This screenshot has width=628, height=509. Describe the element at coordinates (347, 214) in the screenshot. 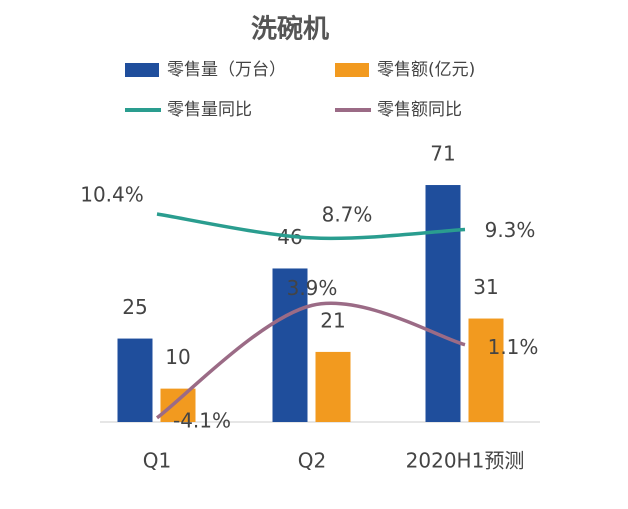

I see `data-label: 8.7%` at that location.